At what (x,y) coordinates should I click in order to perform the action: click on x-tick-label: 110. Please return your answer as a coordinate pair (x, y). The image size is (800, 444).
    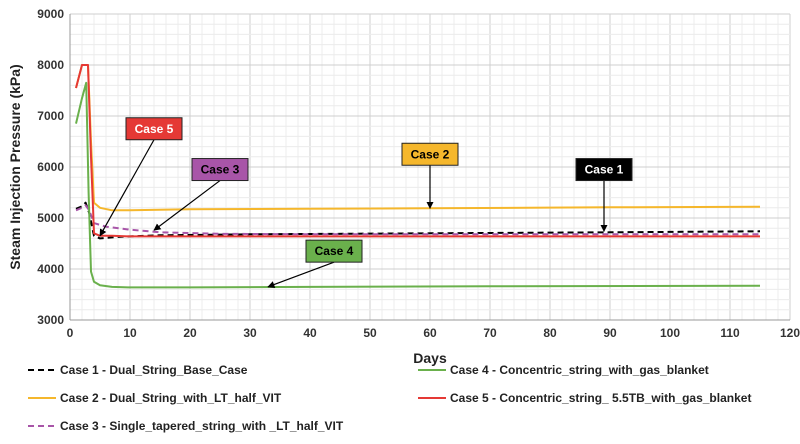
    Looking at the image, I should click on (730, 333).